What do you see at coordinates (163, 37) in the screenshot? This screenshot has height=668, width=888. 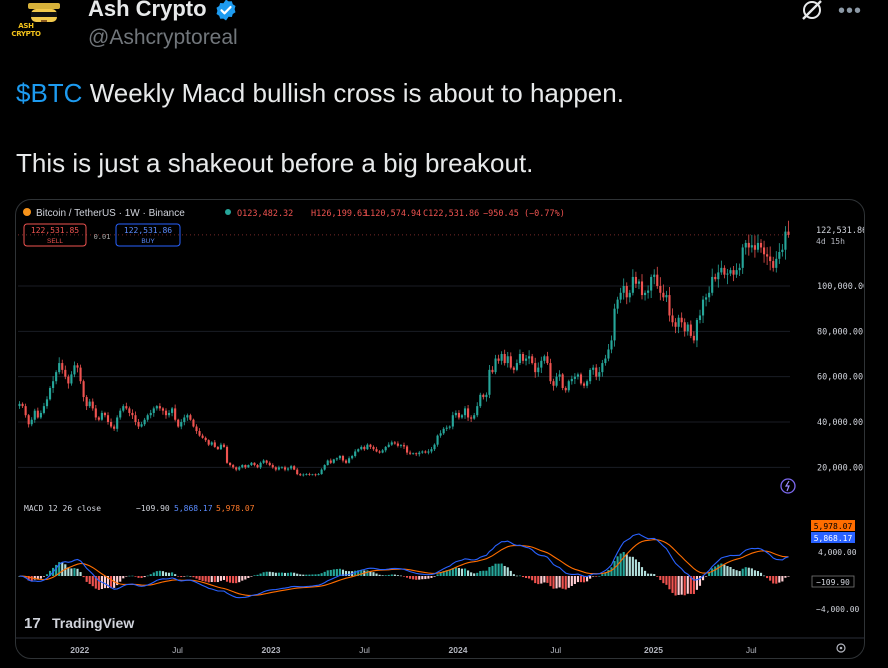 I see `author-handle: @Ashcryptoreal` at bounding box center [163, 37].